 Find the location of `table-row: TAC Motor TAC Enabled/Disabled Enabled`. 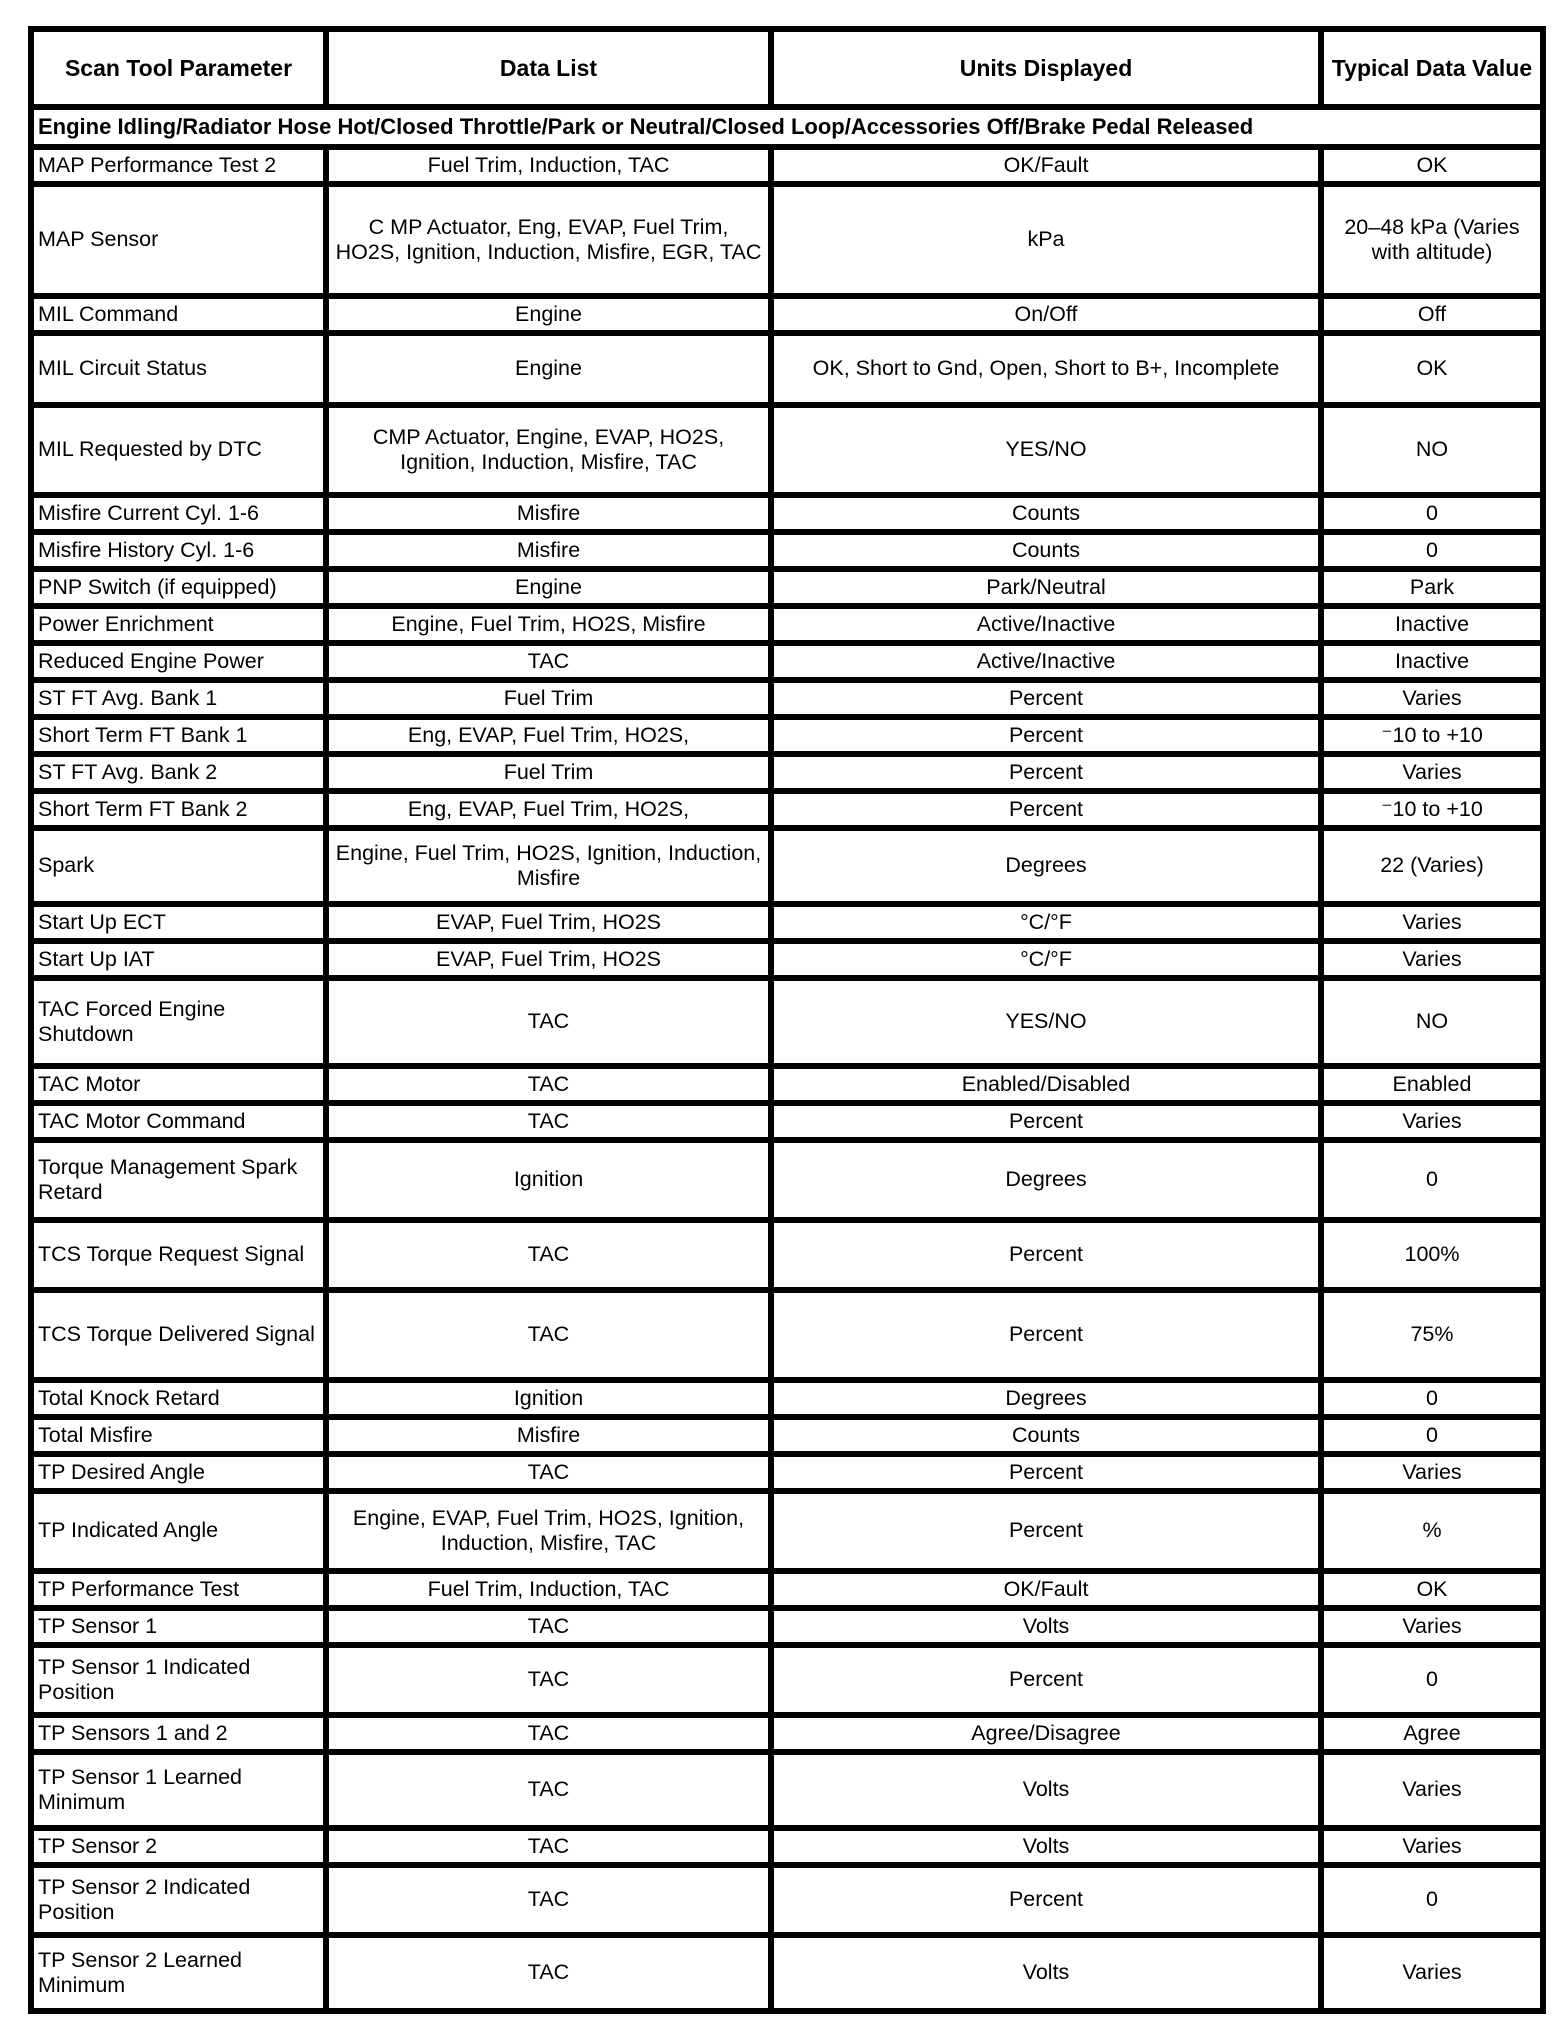

table-row: TAC Motor TAC Enabled/Disabled Enabled is located at coordinates (787, 1084).